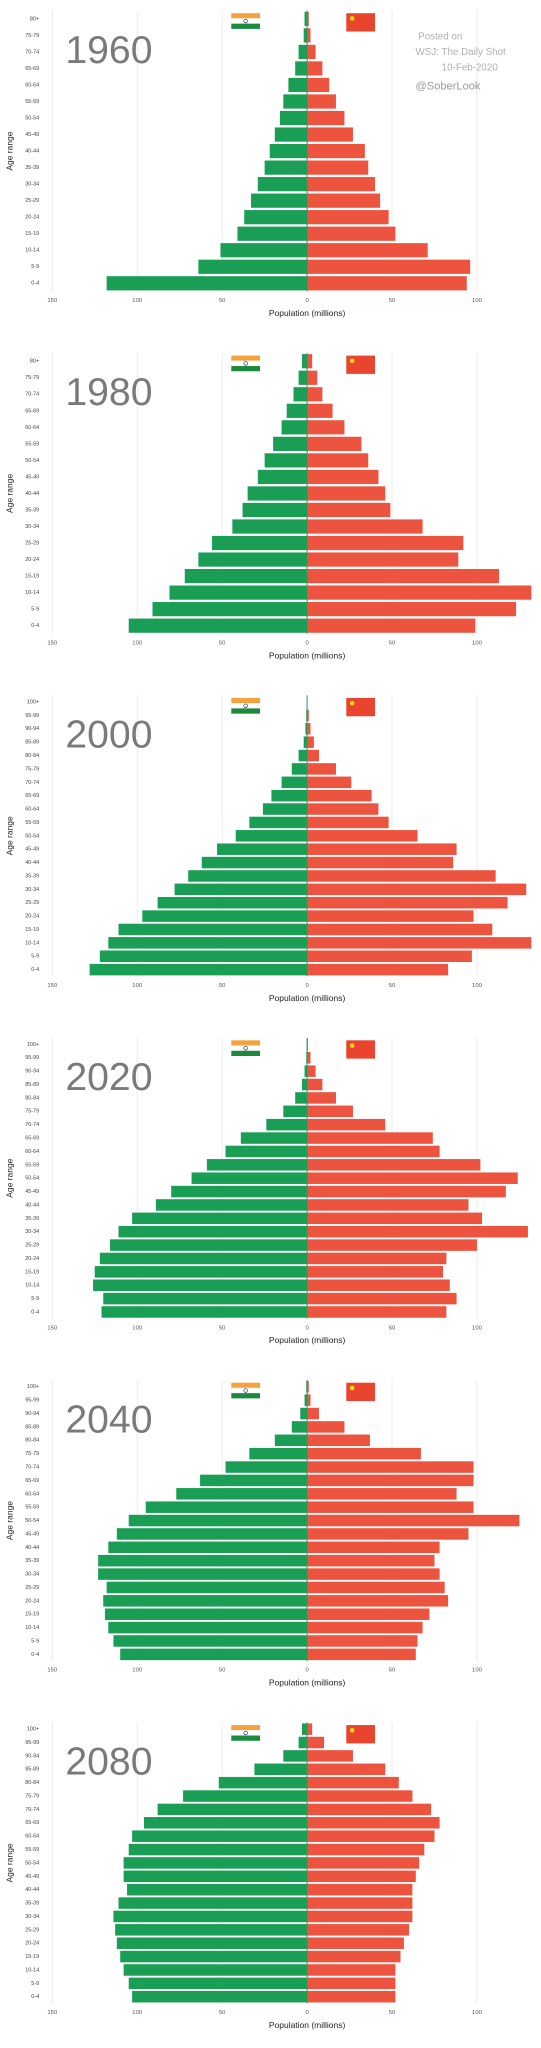 The image size is (541, 2048). I want to click on y-tick-label: 20-24, so click(32, 1259).